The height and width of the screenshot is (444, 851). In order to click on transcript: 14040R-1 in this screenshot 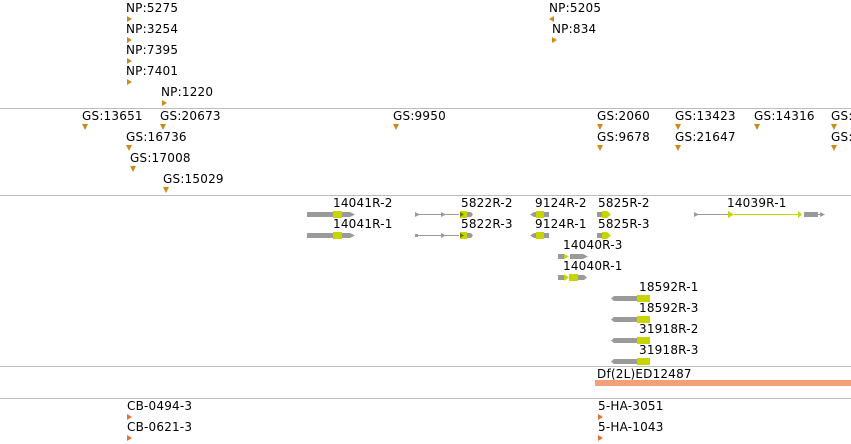, I will do `click(593, 270)`.